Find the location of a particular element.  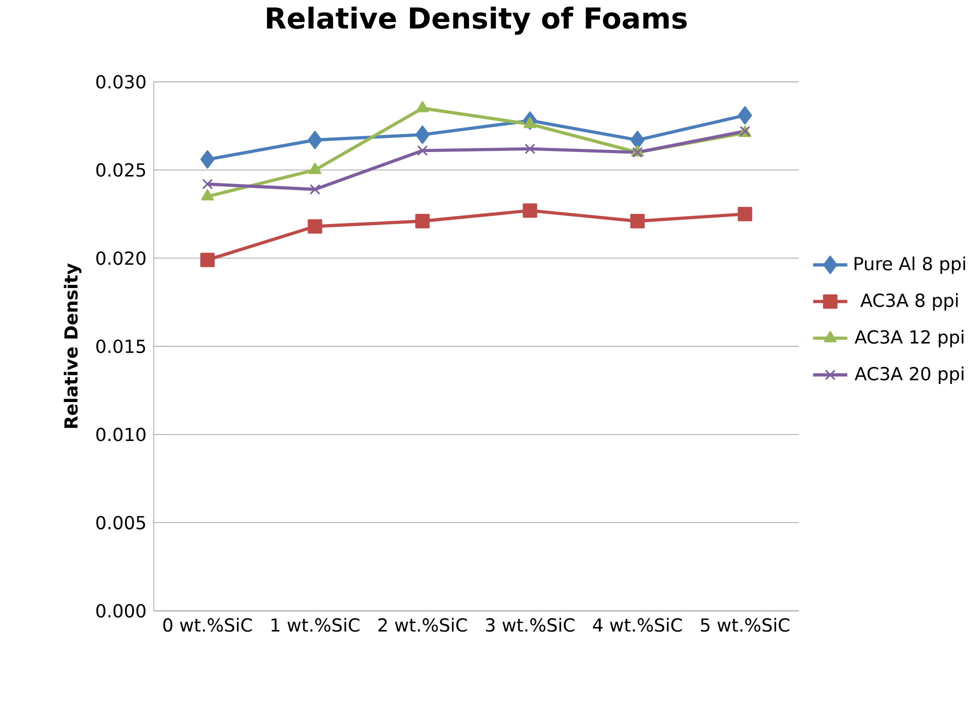

y-axis-title: Relative Density is located at coordinates (73, 345).